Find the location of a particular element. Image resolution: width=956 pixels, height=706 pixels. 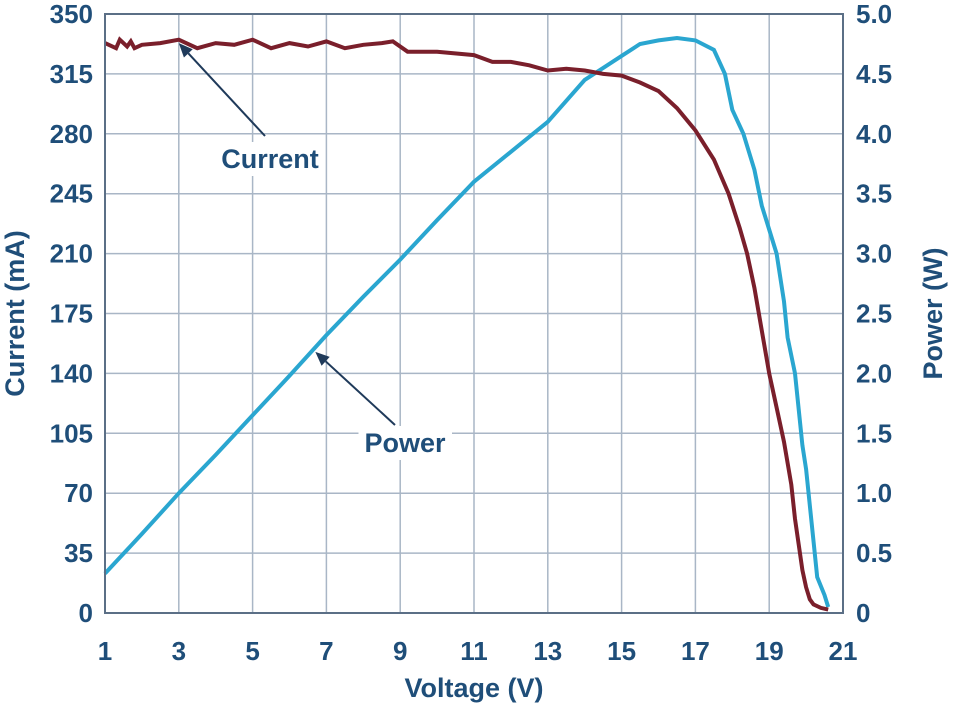

x-tick-label: 13 is located at coordinates (547, 651).